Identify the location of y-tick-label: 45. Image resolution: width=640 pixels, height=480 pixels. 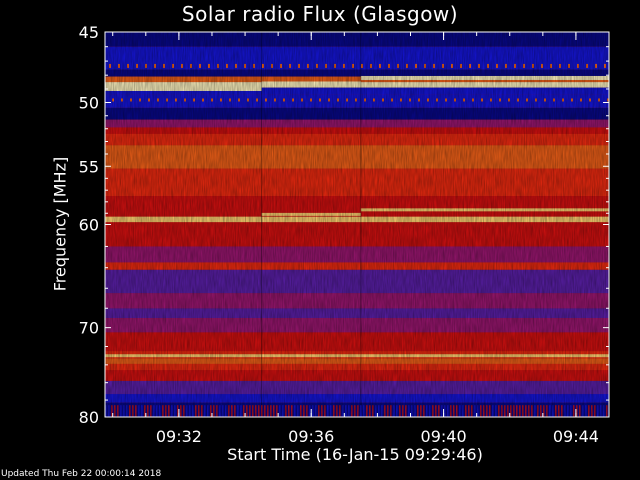
(89, 32).